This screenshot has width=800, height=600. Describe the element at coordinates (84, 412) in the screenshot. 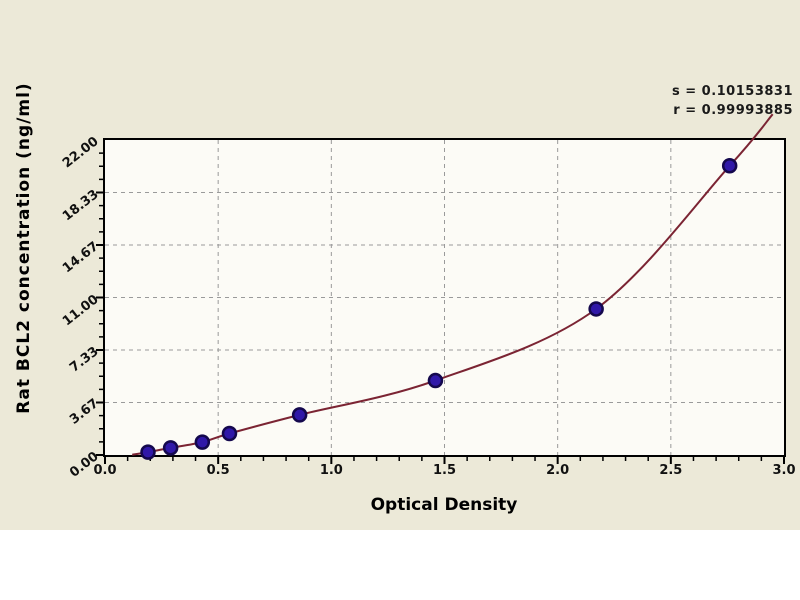

I see `y-tick-label: 3.67` at that location.